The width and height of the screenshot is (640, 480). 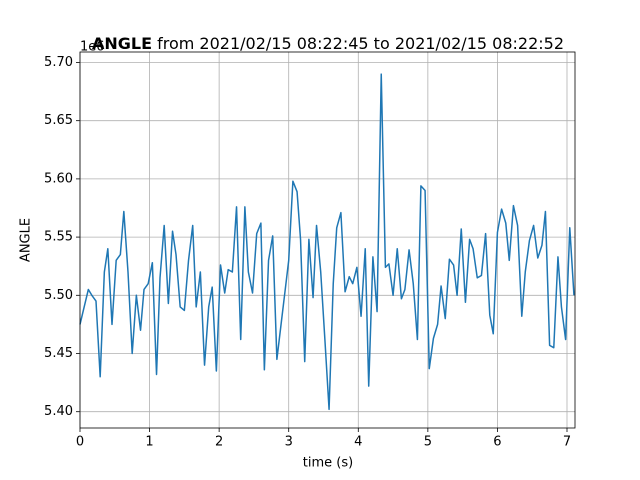 I want to click on offset-text: 1e6, so click(x=92, y=47).